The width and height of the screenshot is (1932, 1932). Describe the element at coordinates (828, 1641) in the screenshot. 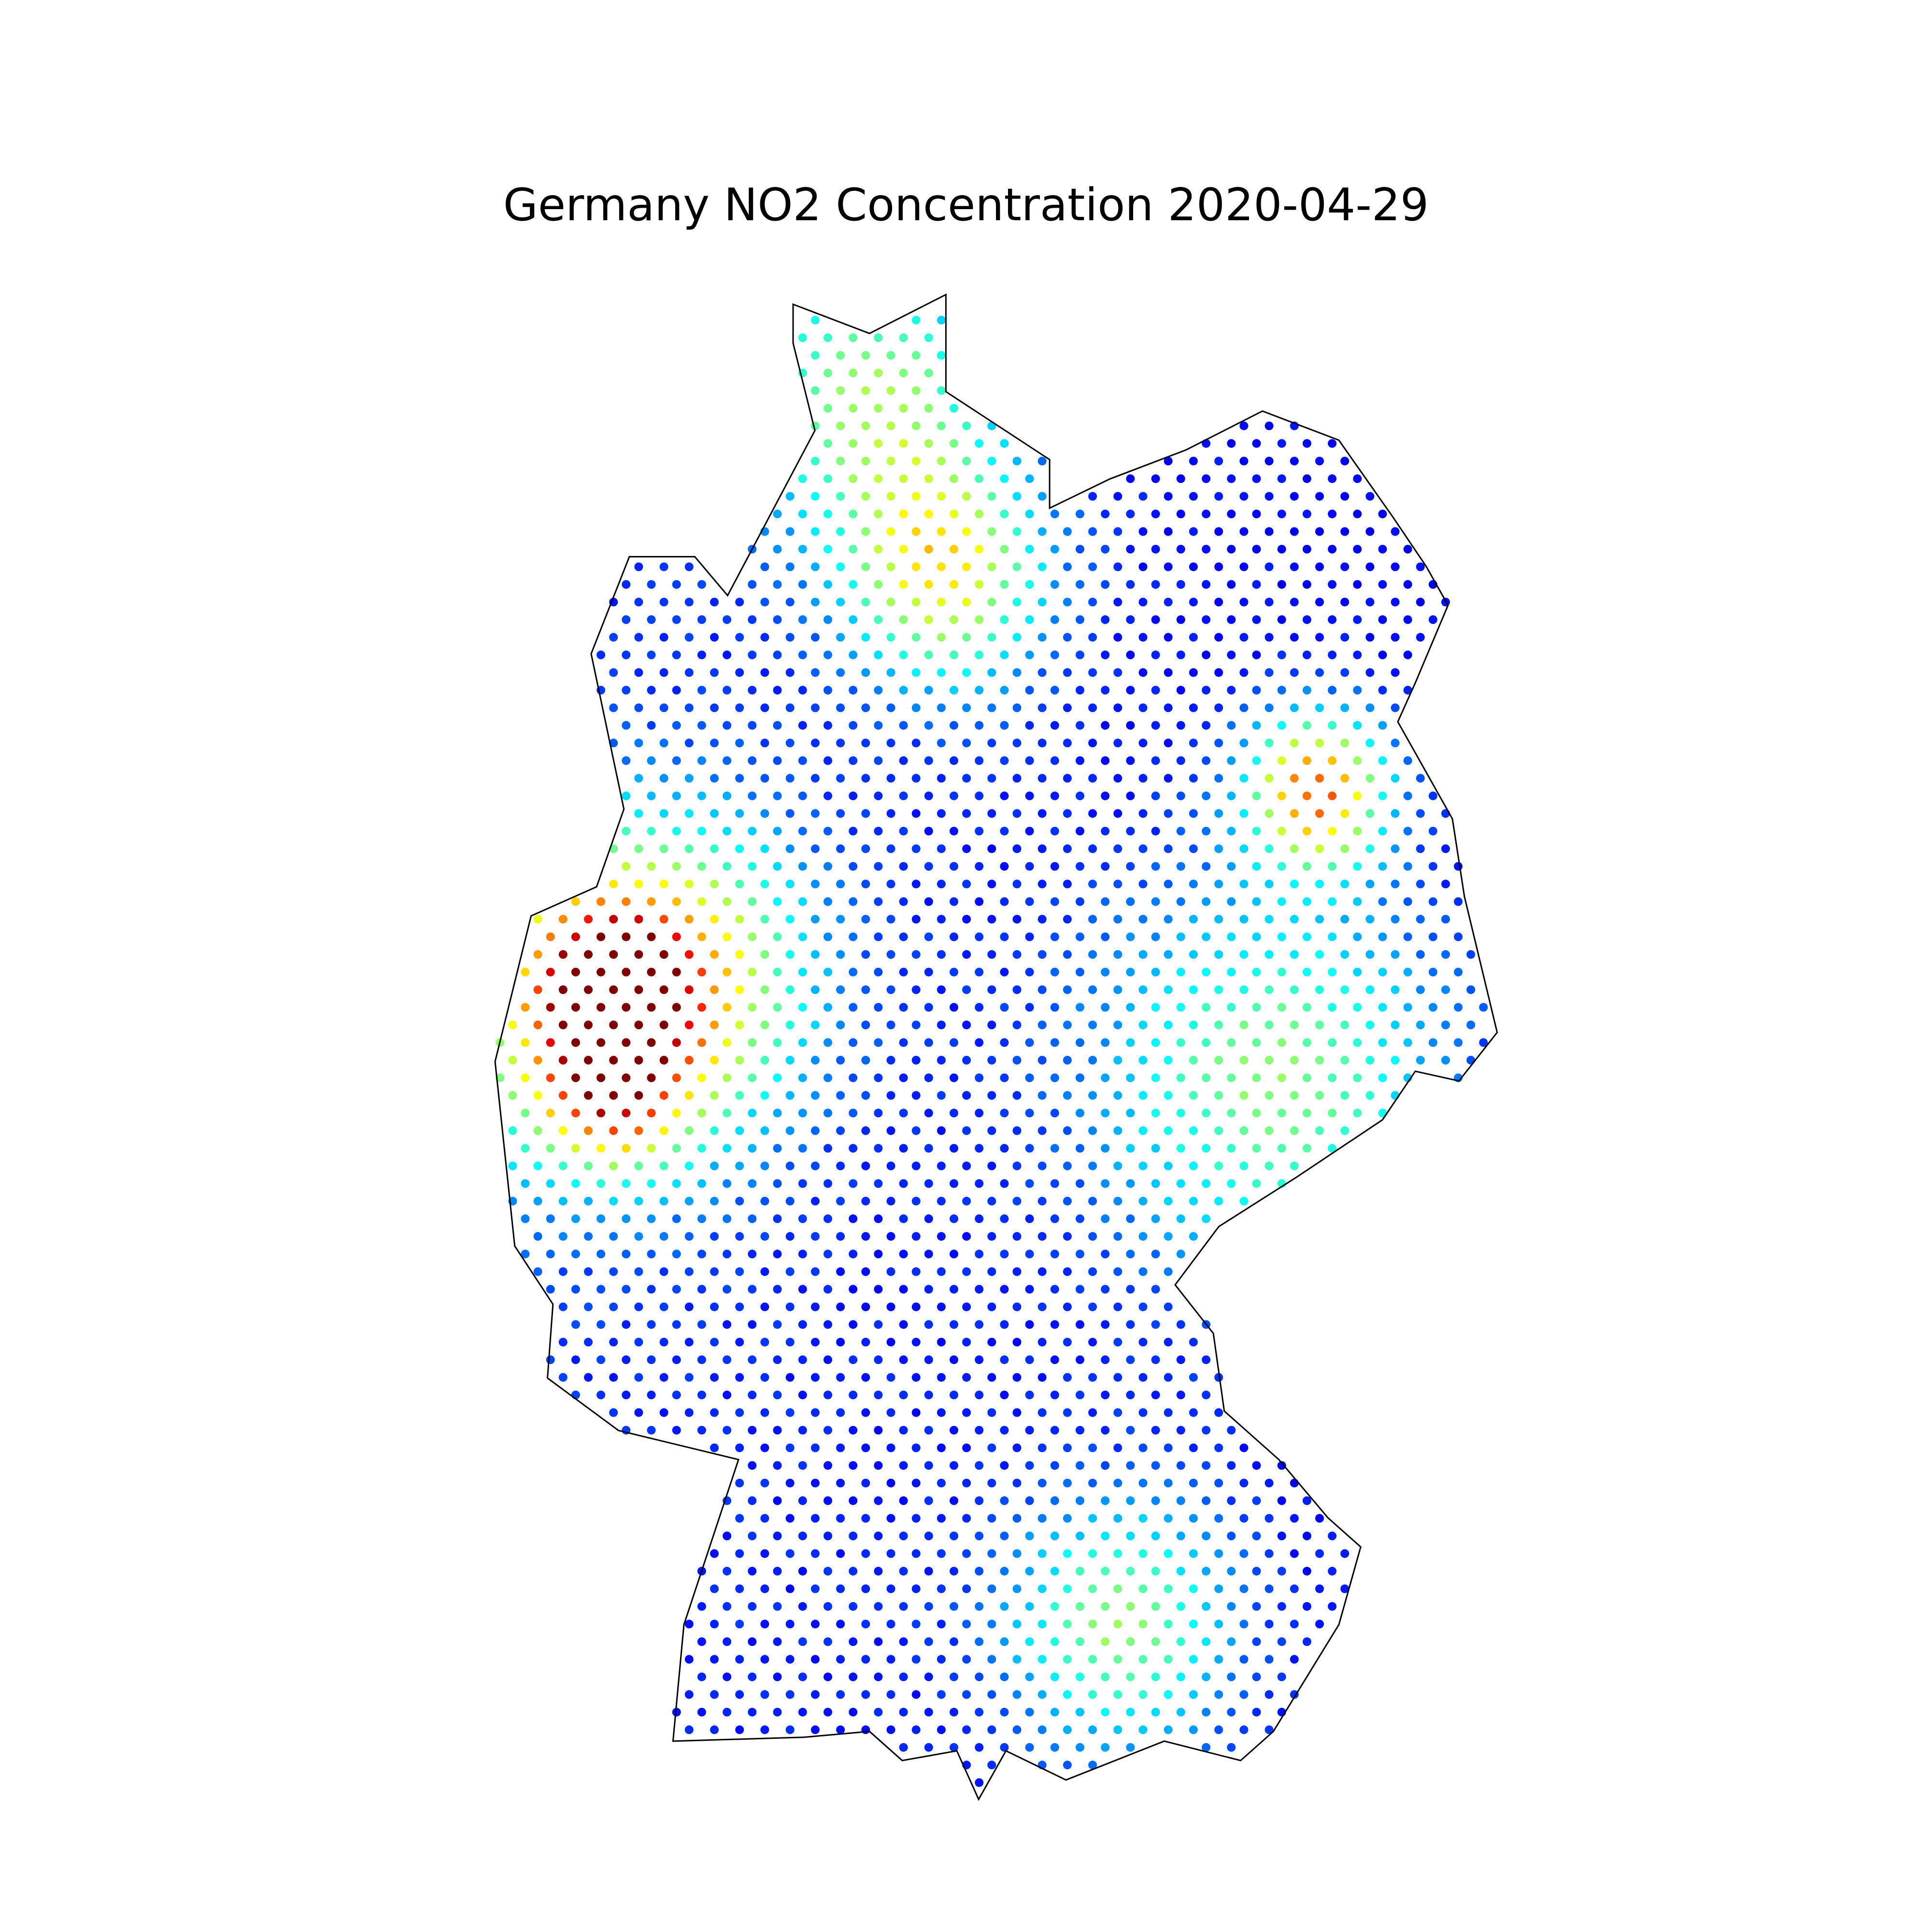

I see `no2-point-2082` at that location.